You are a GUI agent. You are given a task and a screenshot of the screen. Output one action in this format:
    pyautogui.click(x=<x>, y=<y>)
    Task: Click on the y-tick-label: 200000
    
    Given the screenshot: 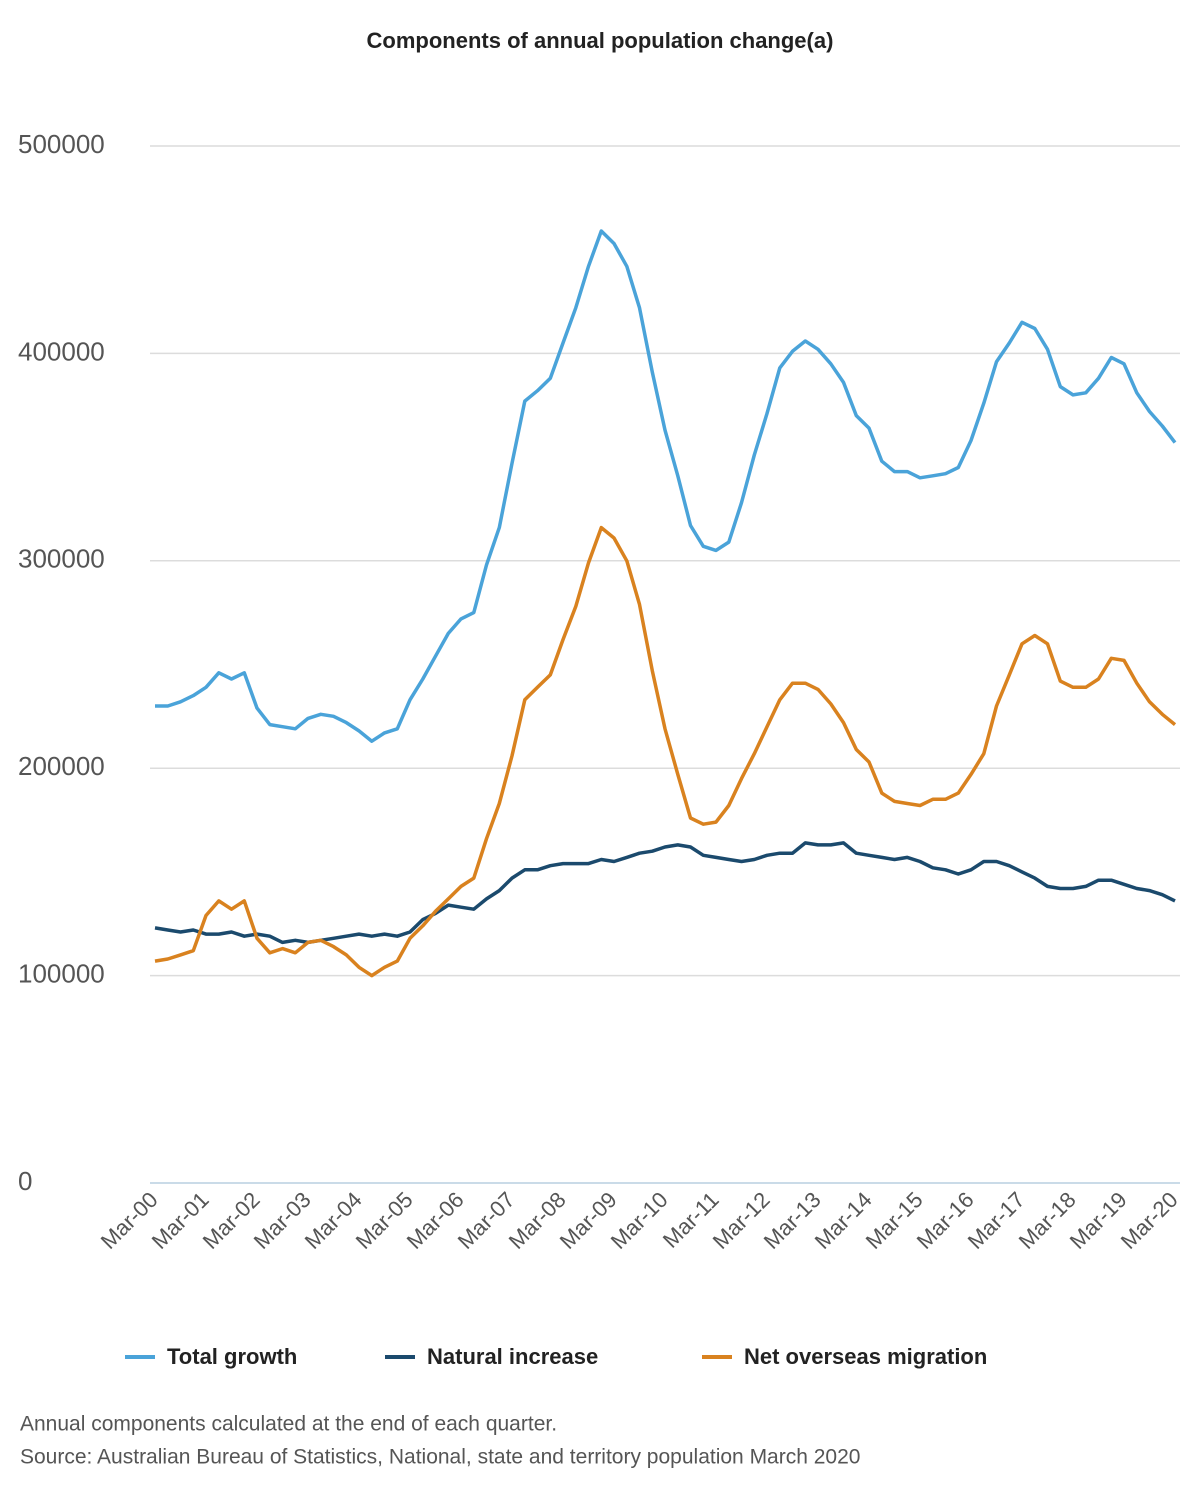 What is the action you would take?
    pyautogui.click(x=61, y=766)
    